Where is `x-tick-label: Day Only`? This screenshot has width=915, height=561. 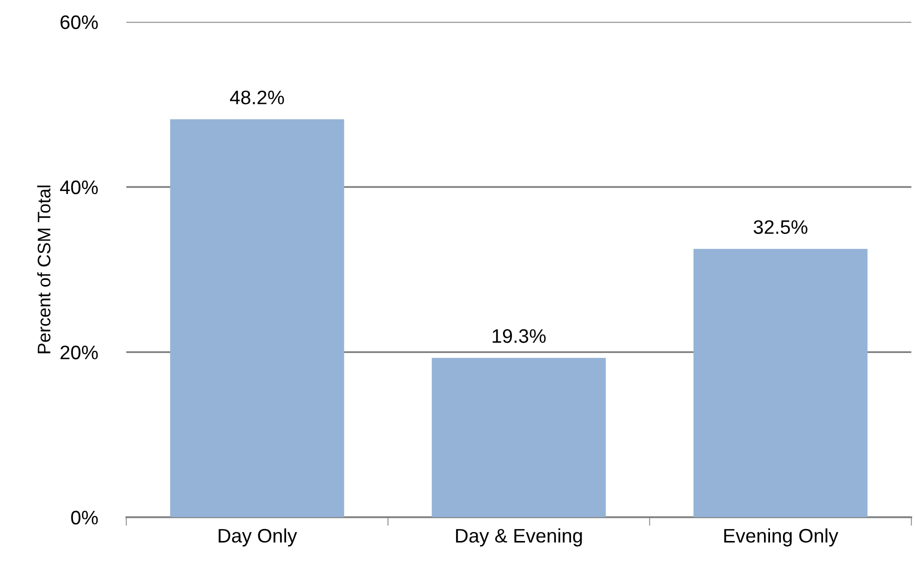
x-tick-label: Day Only is located at coordinates (258, 537).